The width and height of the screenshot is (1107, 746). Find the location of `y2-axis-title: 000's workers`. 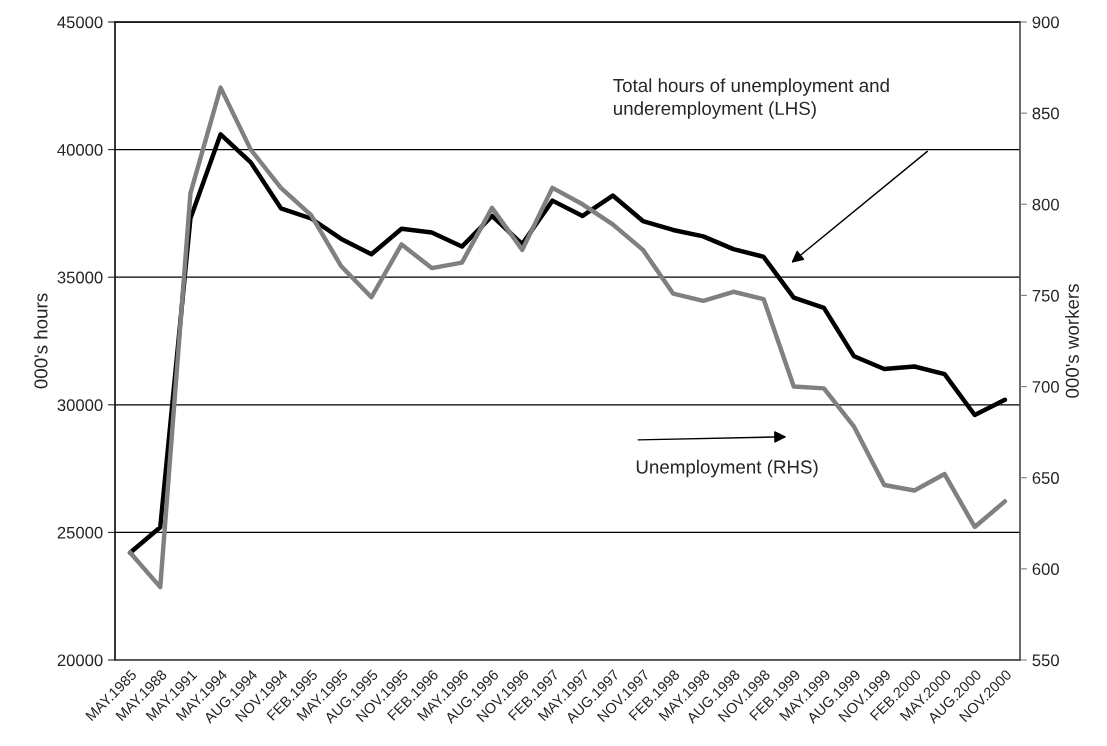

y2-axis-title: 000's workers is located at coordinates (1072, 341).